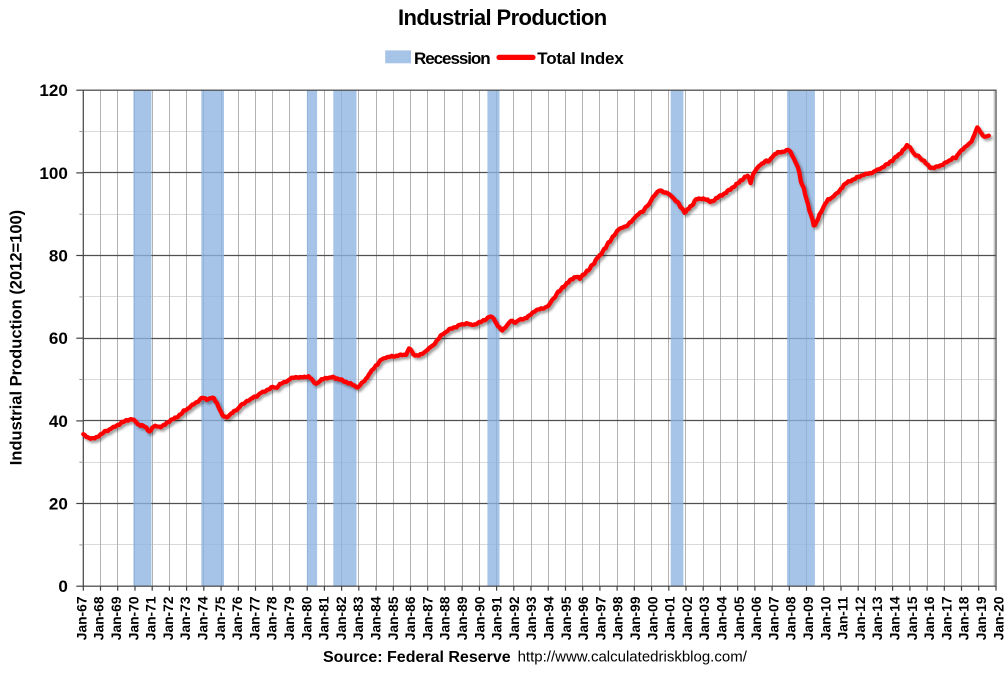 This screenshot has height=680, width=1008. Describe the element at coordinates (600, 618) in the screenshot. I see `svg-text: Jan-97` at that location.